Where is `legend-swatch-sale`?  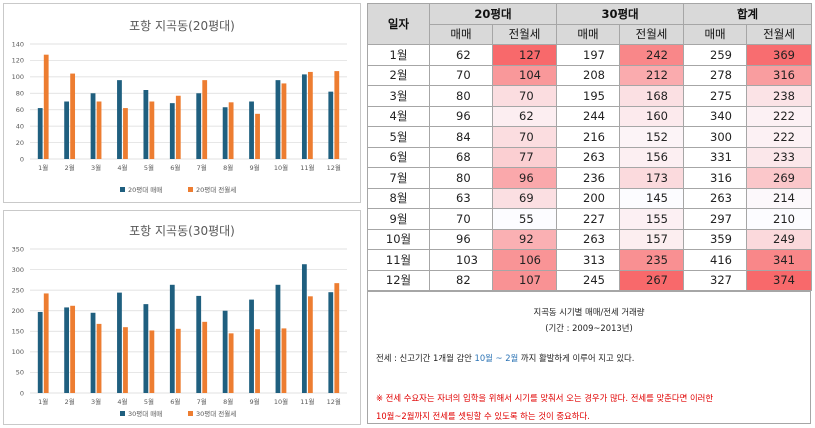 legend-swatch-sale is located at coordinates (122, 413).